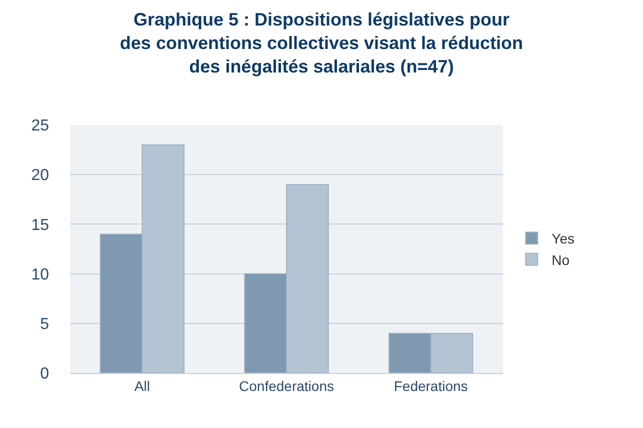  What do you see at coordinates (40, 225) in the screenshot?
I see `y-tick-label: 15` at bounding box center [40, 225].